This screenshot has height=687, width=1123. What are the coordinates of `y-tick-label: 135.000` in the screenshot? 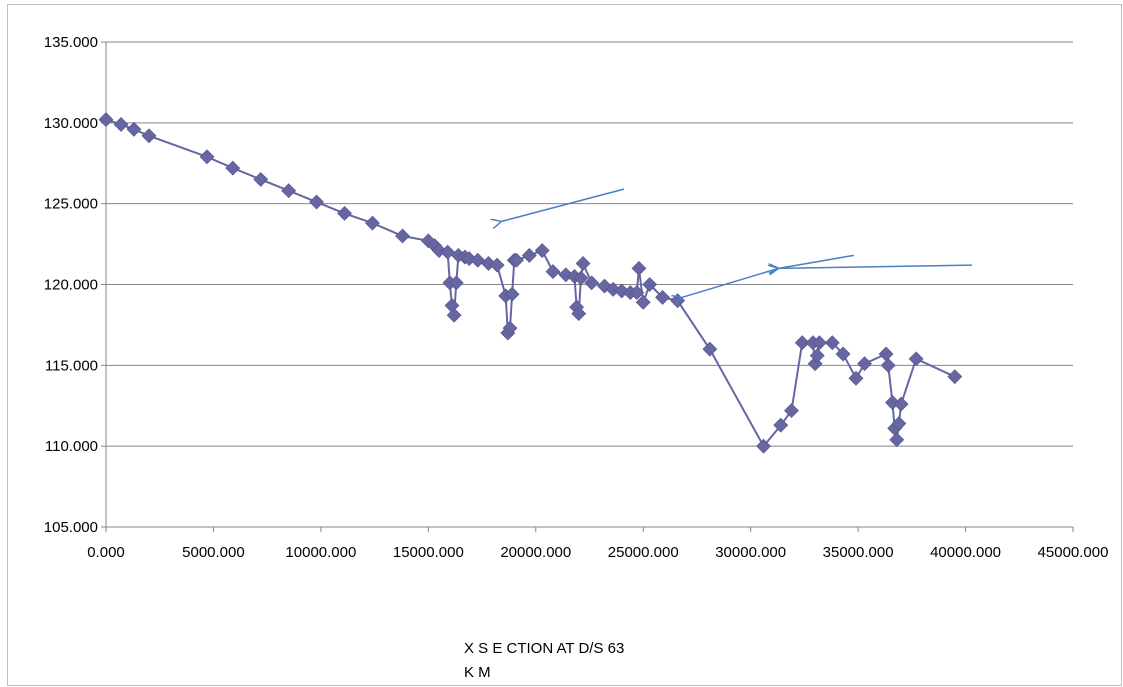 It's located at (71, 42).